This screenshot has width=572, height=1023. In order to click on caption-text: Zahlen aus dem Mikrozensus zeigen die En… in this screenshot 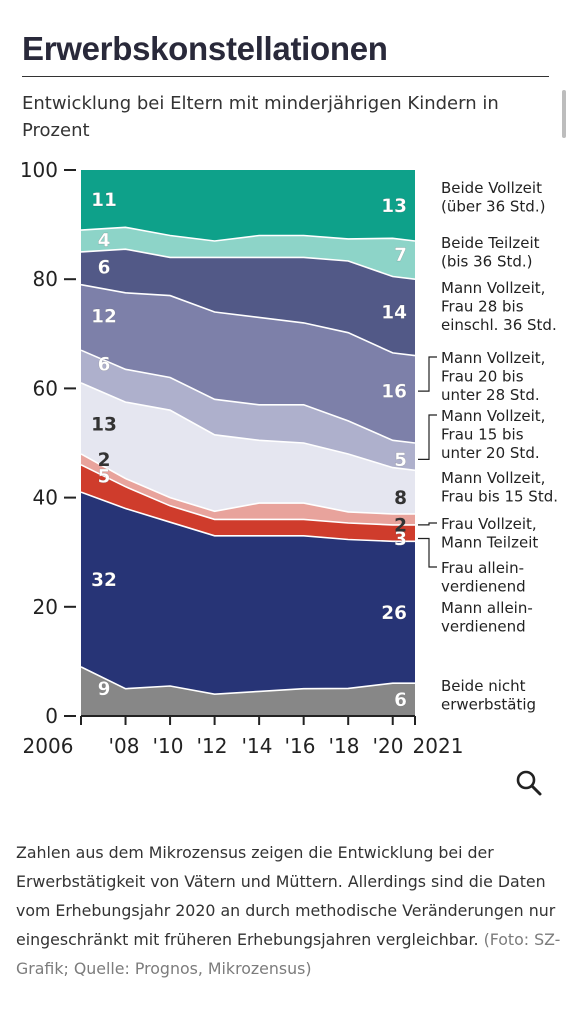, I will do `click(286, 896)`.